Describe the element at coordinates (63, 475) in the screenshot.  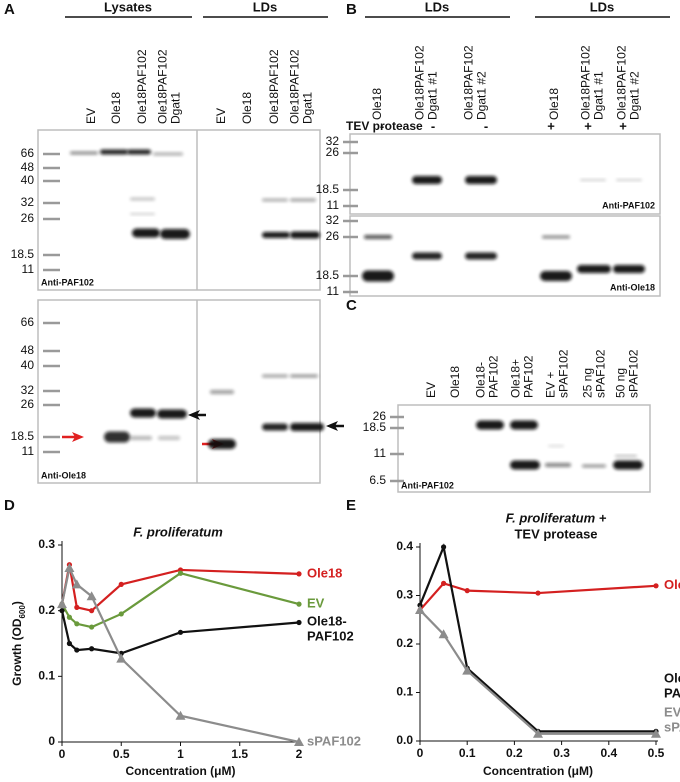
I see `antibody-label: Anti-Ole18` at that location.